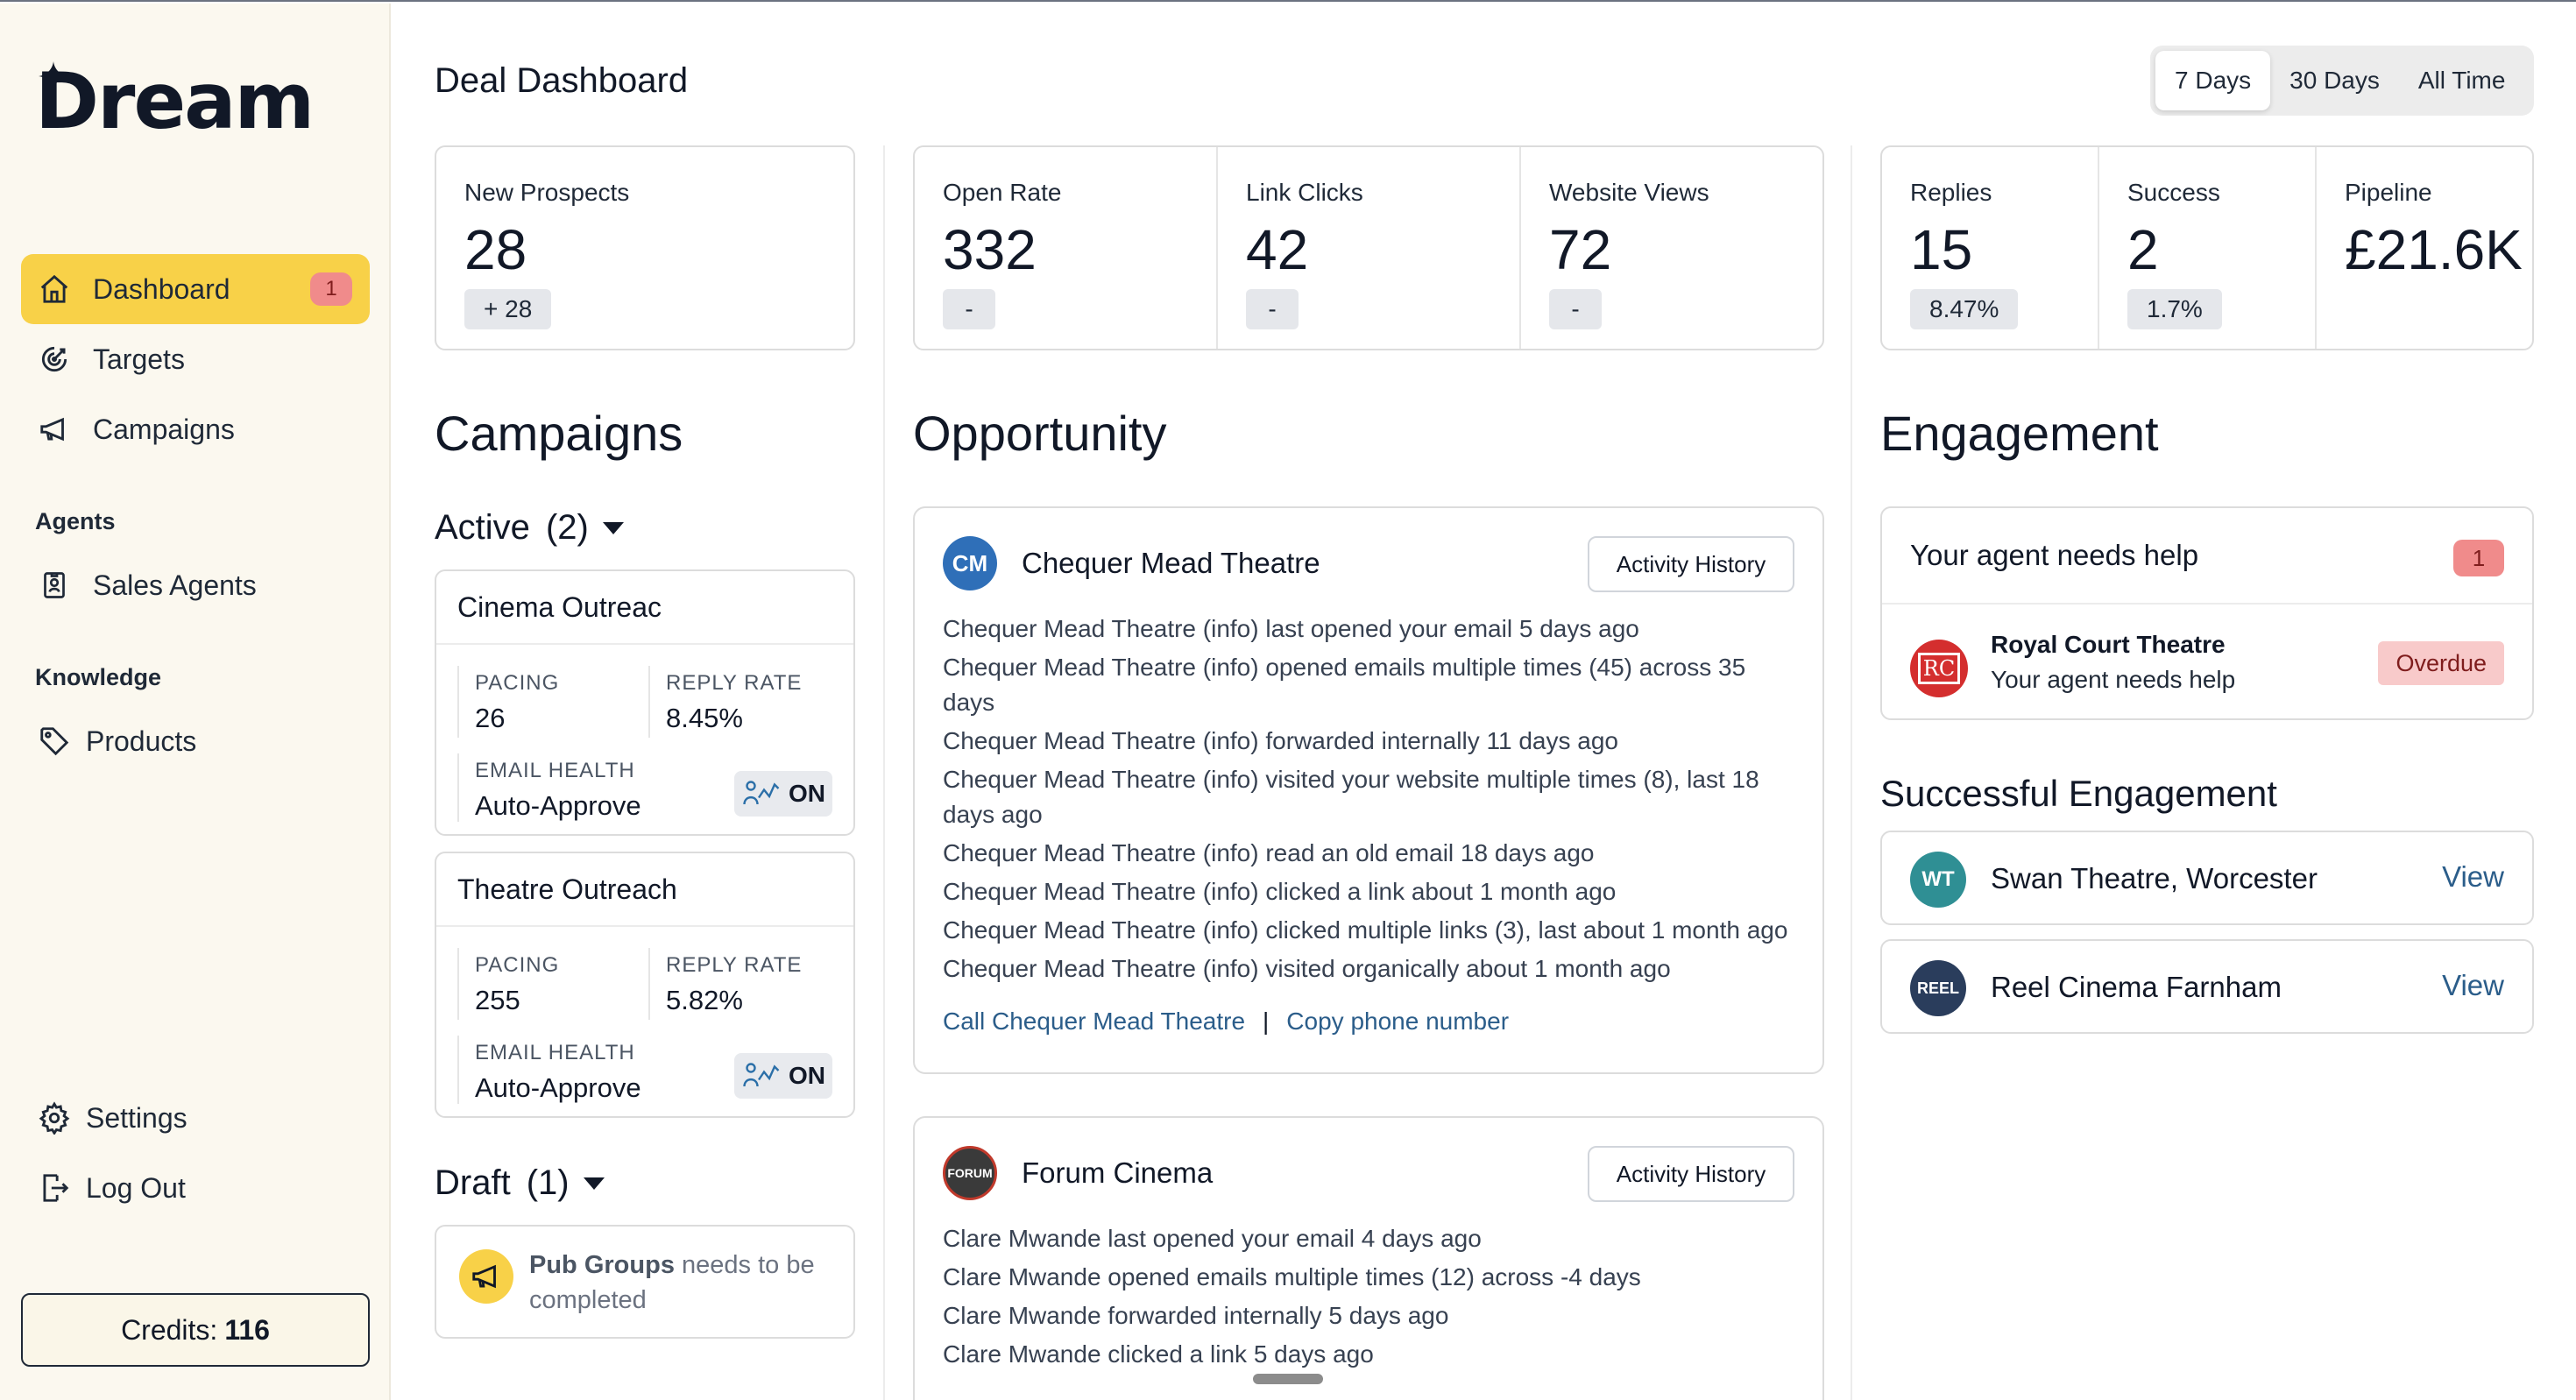 This screenshot has width=2576, height=1400. I want to click on reply-rate-value: 5.82%, so click(704, 1000).